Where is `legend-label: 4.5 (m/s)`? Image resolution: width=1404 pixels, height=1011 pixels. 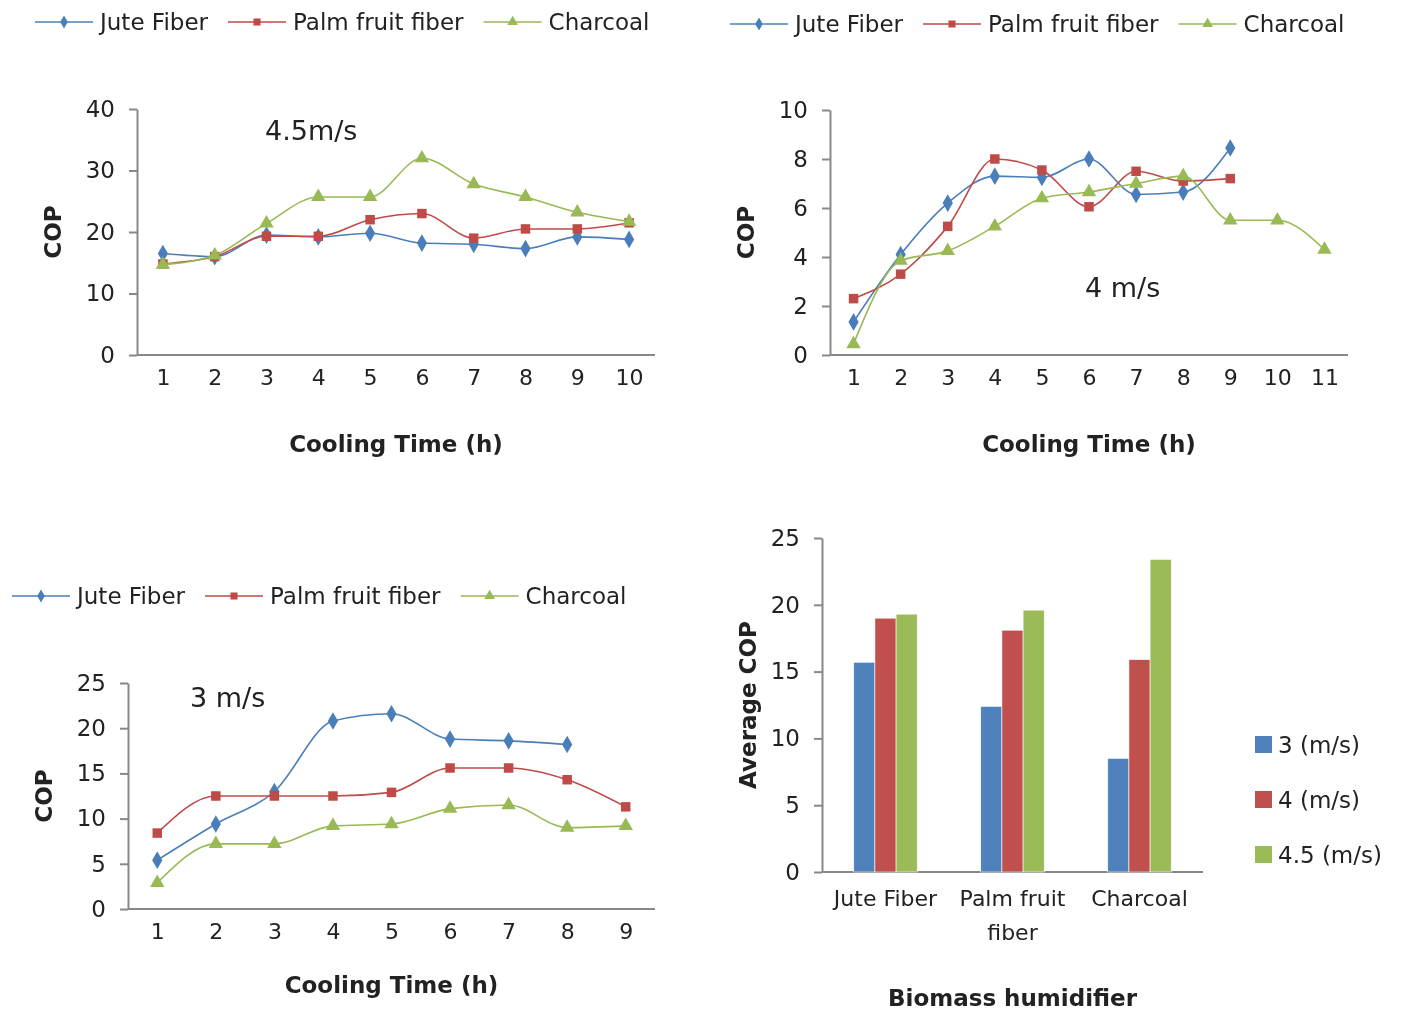 legend-label: 4.5 (m/s) is located at coordinates (1330, 855).